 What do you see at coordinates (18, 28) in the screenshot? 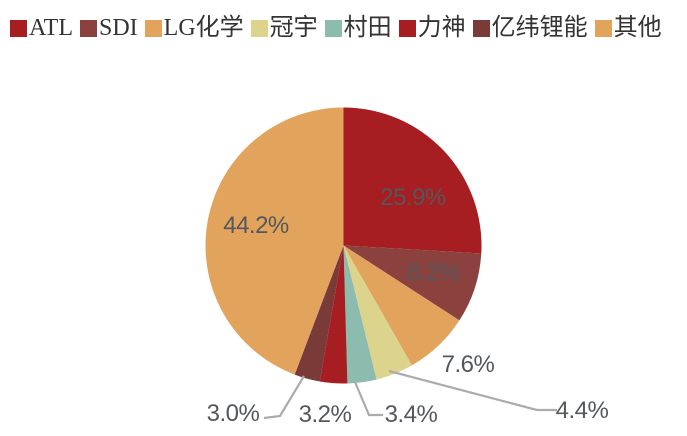
I see `legend-swatch-atl` at bounding box center [18, 28].